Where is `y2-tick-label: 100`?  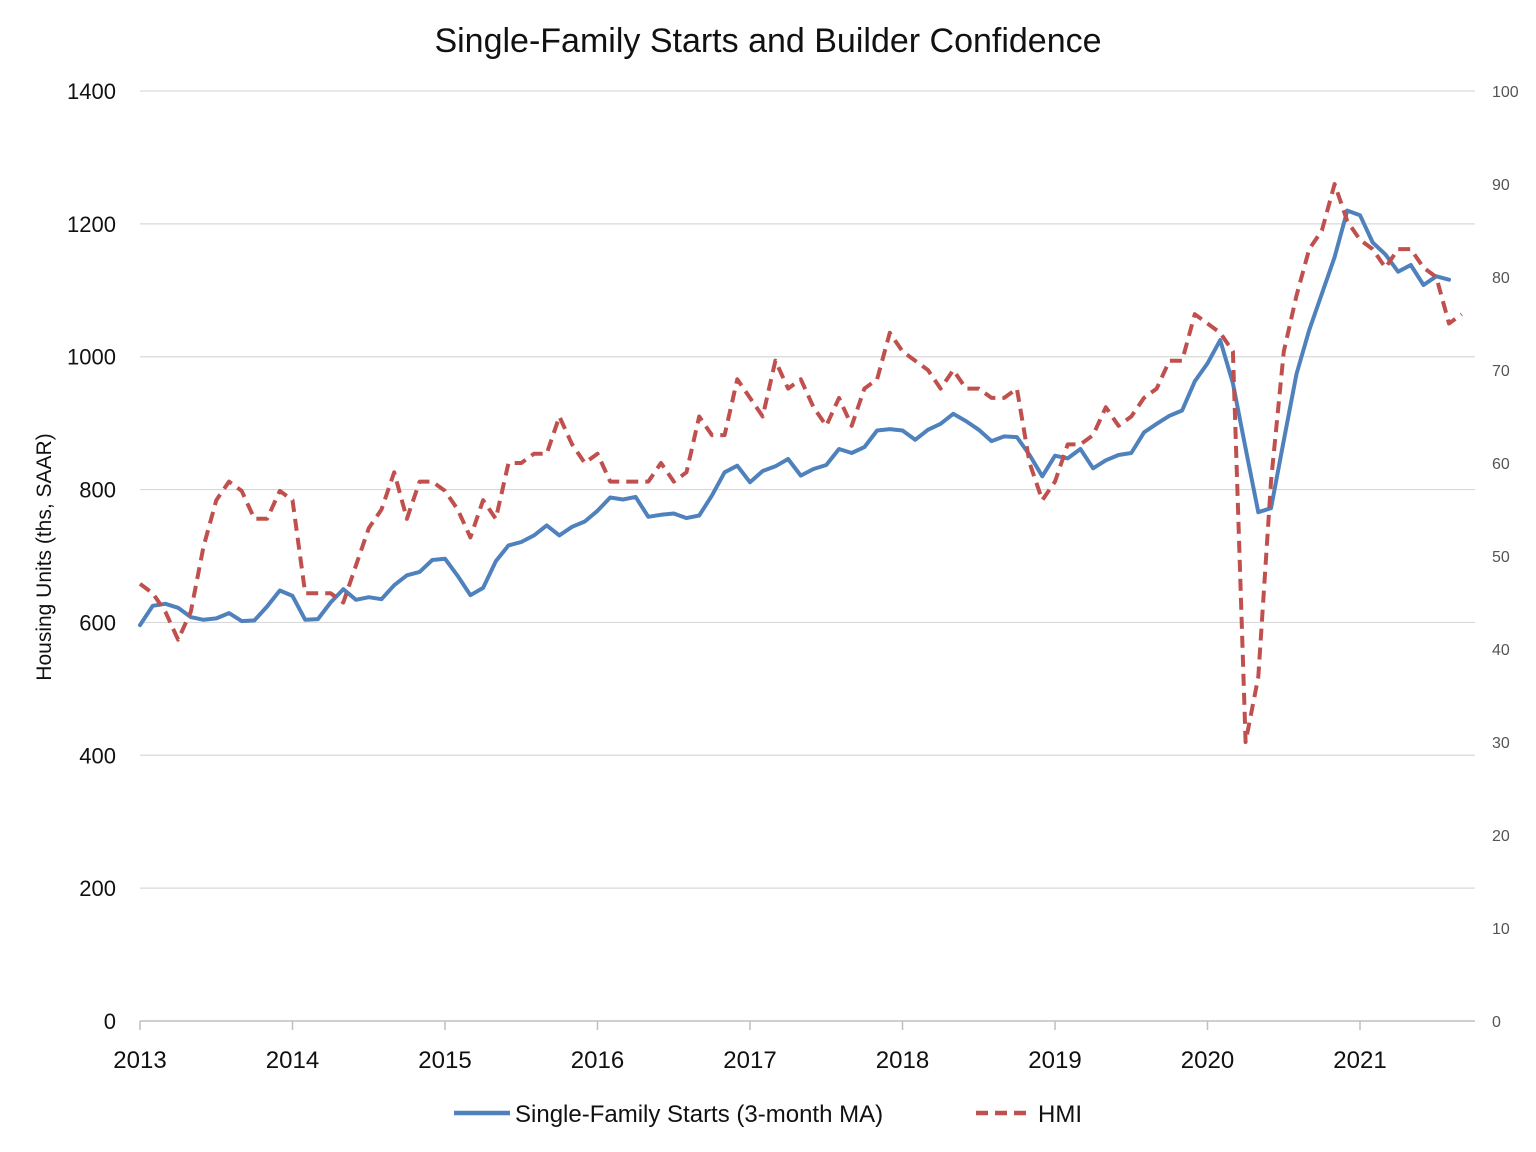 y2-tick-label: 100 is located at coordinates (1505, 92).